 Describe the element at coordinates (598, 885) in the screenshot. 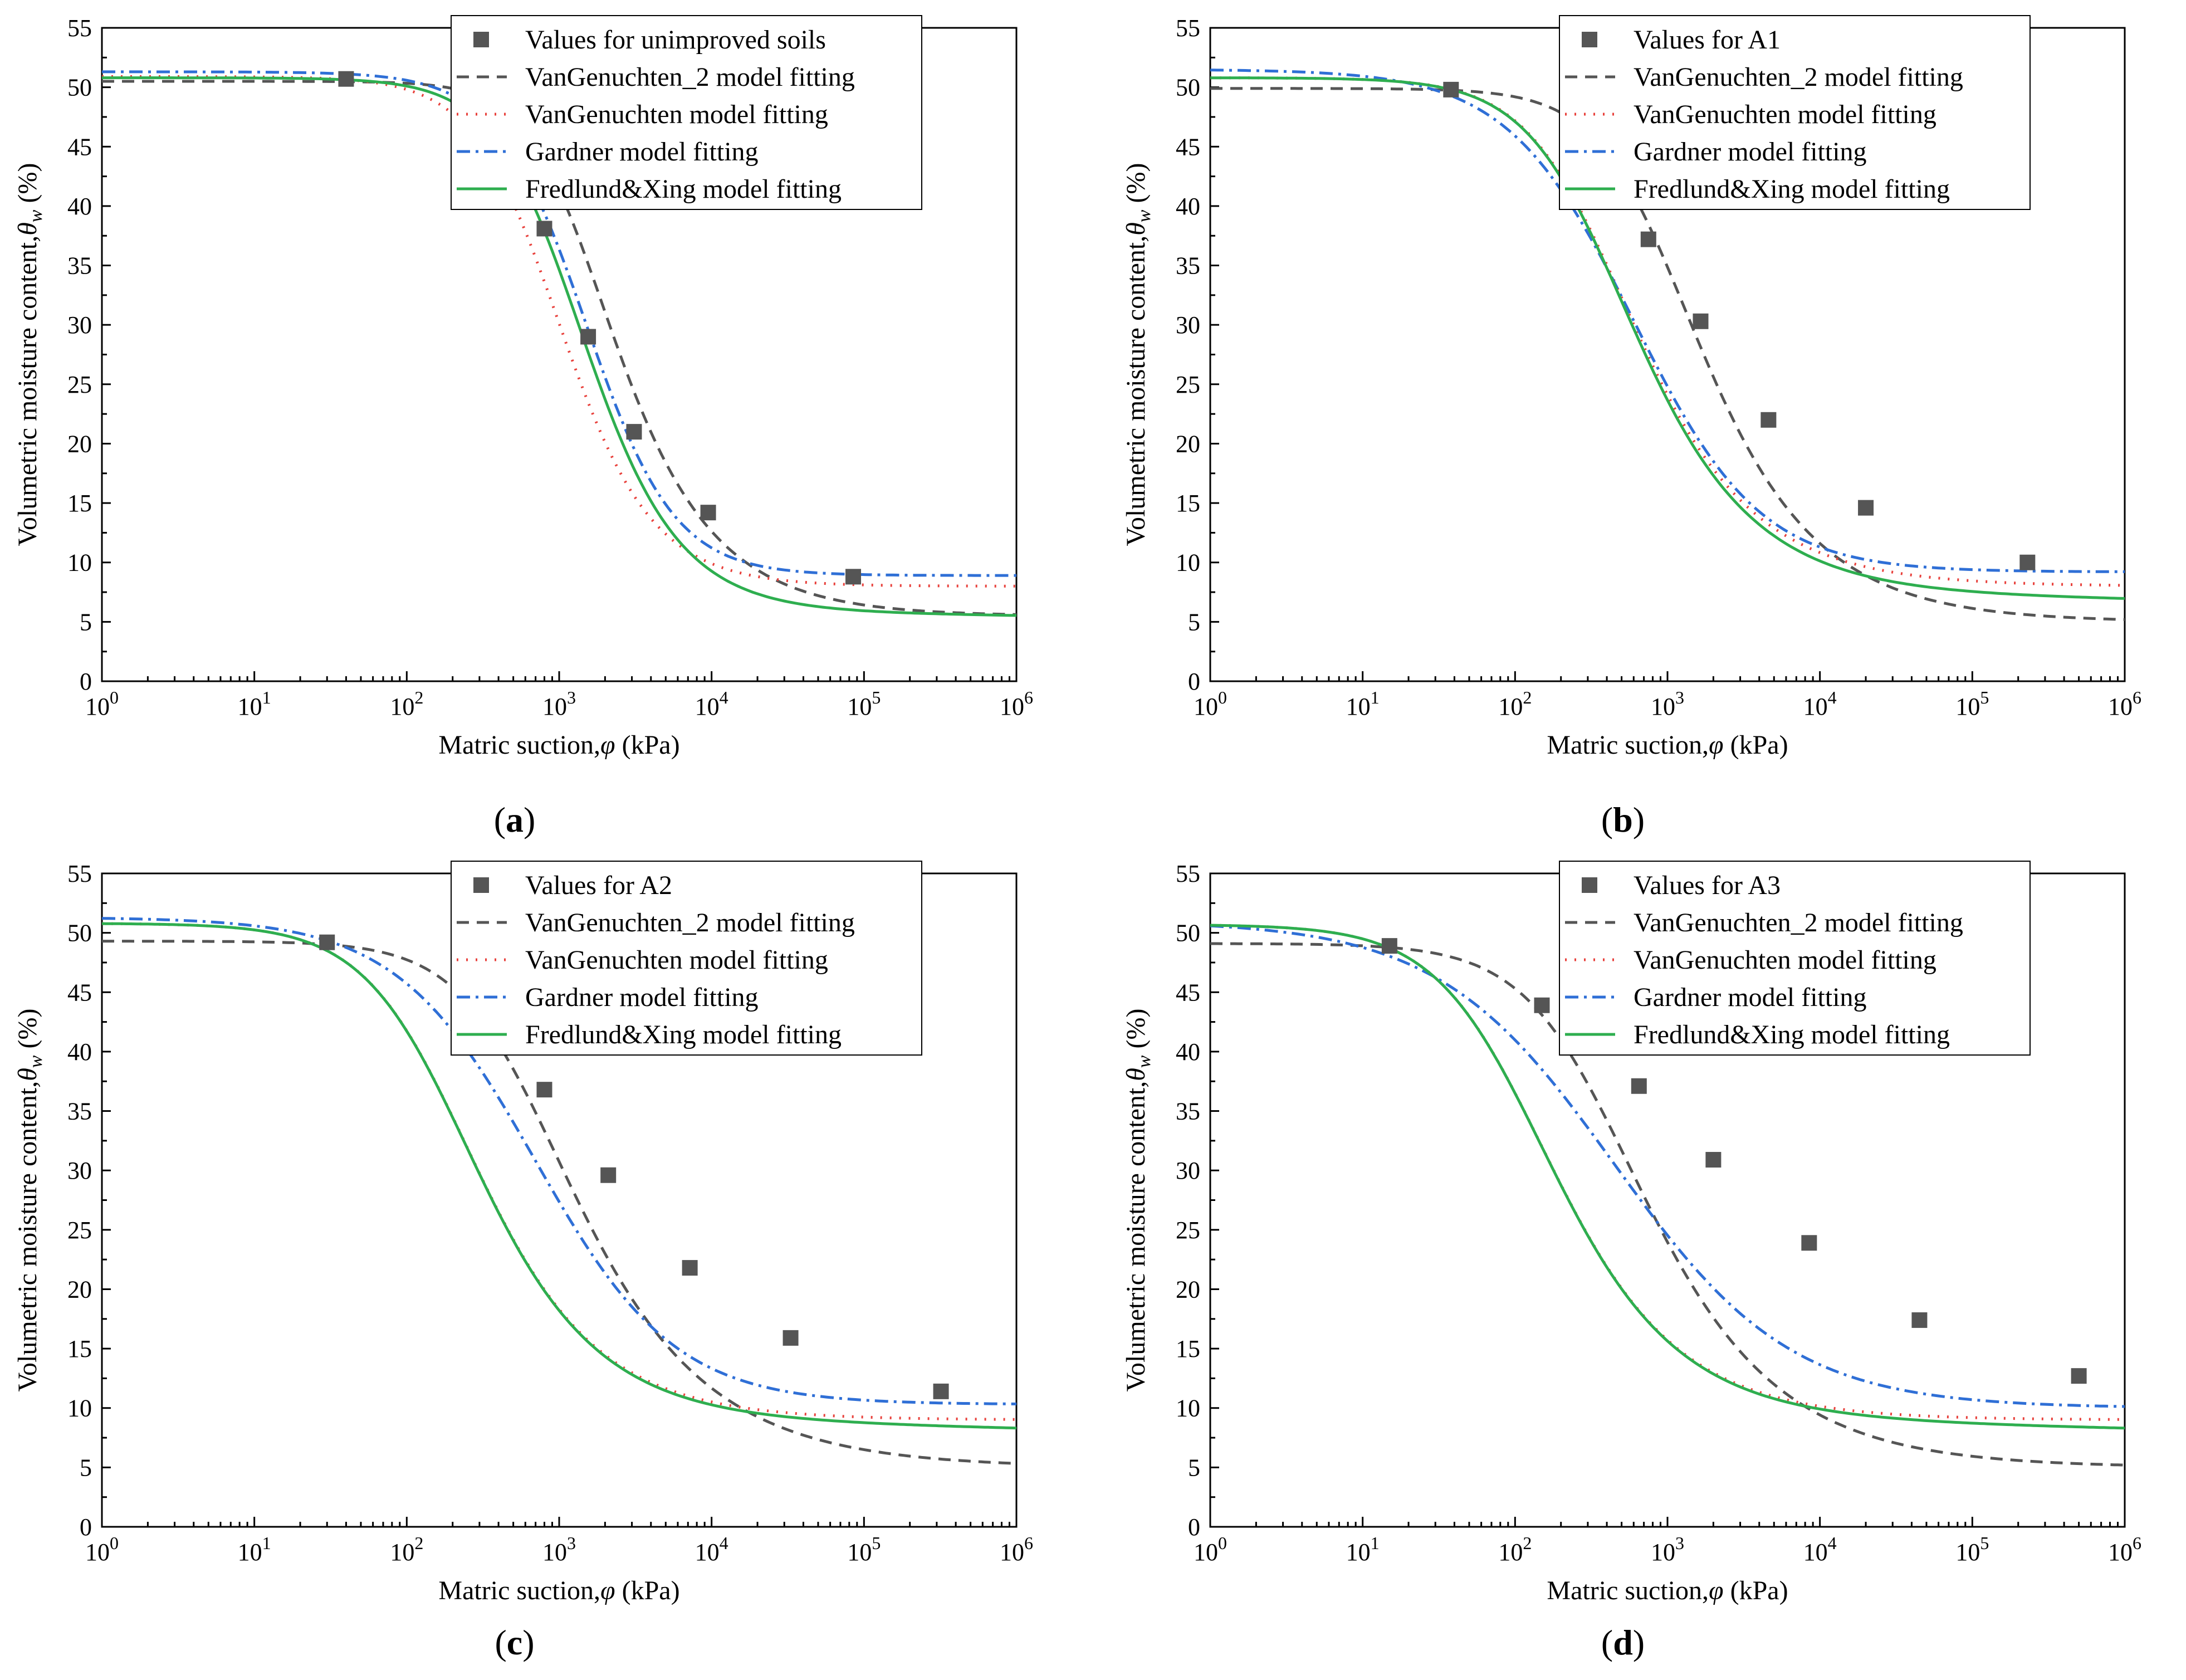

I see `legend-entry: Values for A2` at that location.